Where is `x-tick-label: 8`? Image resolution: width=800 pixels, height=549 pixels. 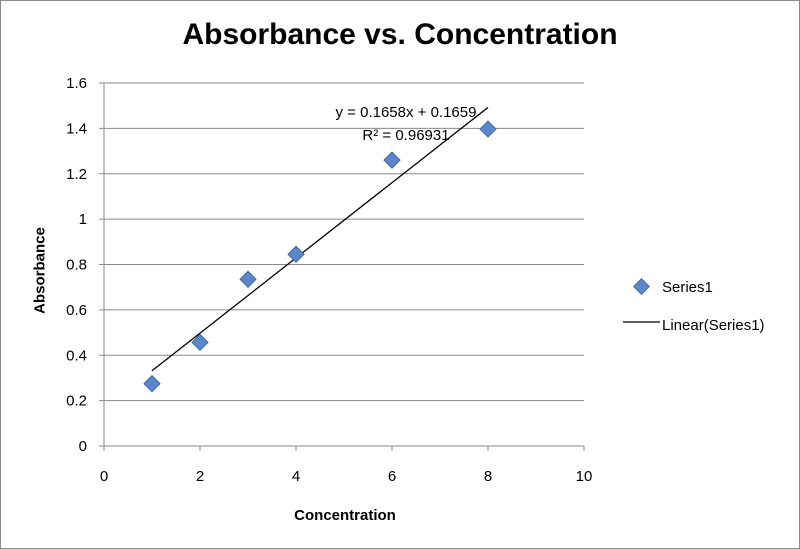 x-tick-label: 8 is located at coordinates (488, 476).